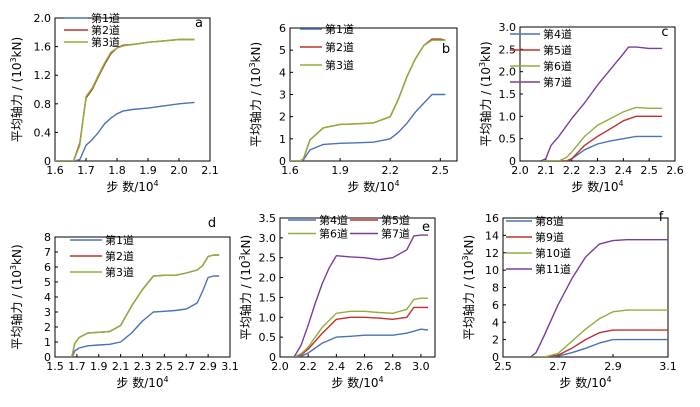 This screenshot has height=407, width=700. Describe the element at coordinates (268, 218) in the screenshot. I see `y-tick-label: 3.5` at that location.